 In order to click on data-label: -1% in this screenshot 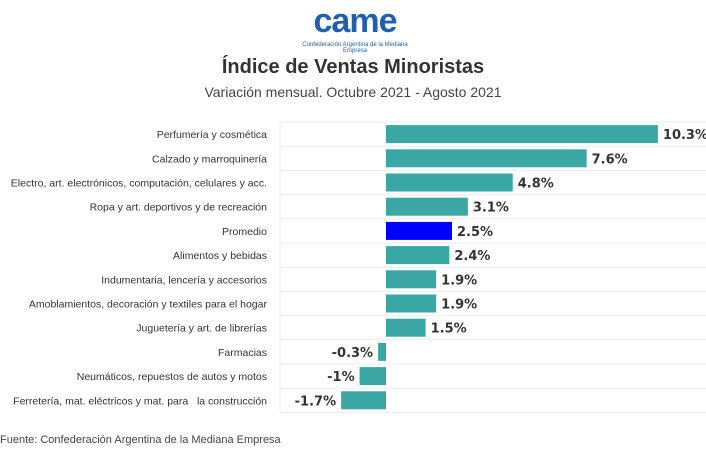, I will do `click(340, 377)`.